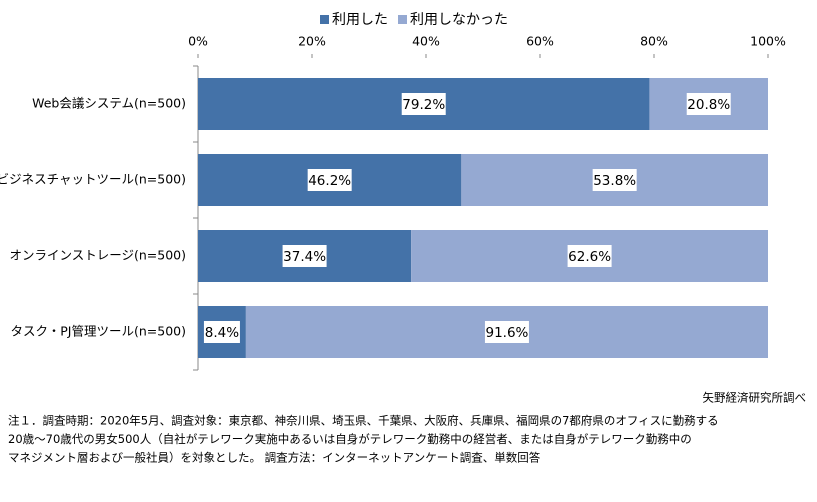 The image size is (817, 502). What do you see at coordinates (755, 398) in the screenshot?
I see `source: 矢野経済研究所調べ` at bounding box center [755, 398].